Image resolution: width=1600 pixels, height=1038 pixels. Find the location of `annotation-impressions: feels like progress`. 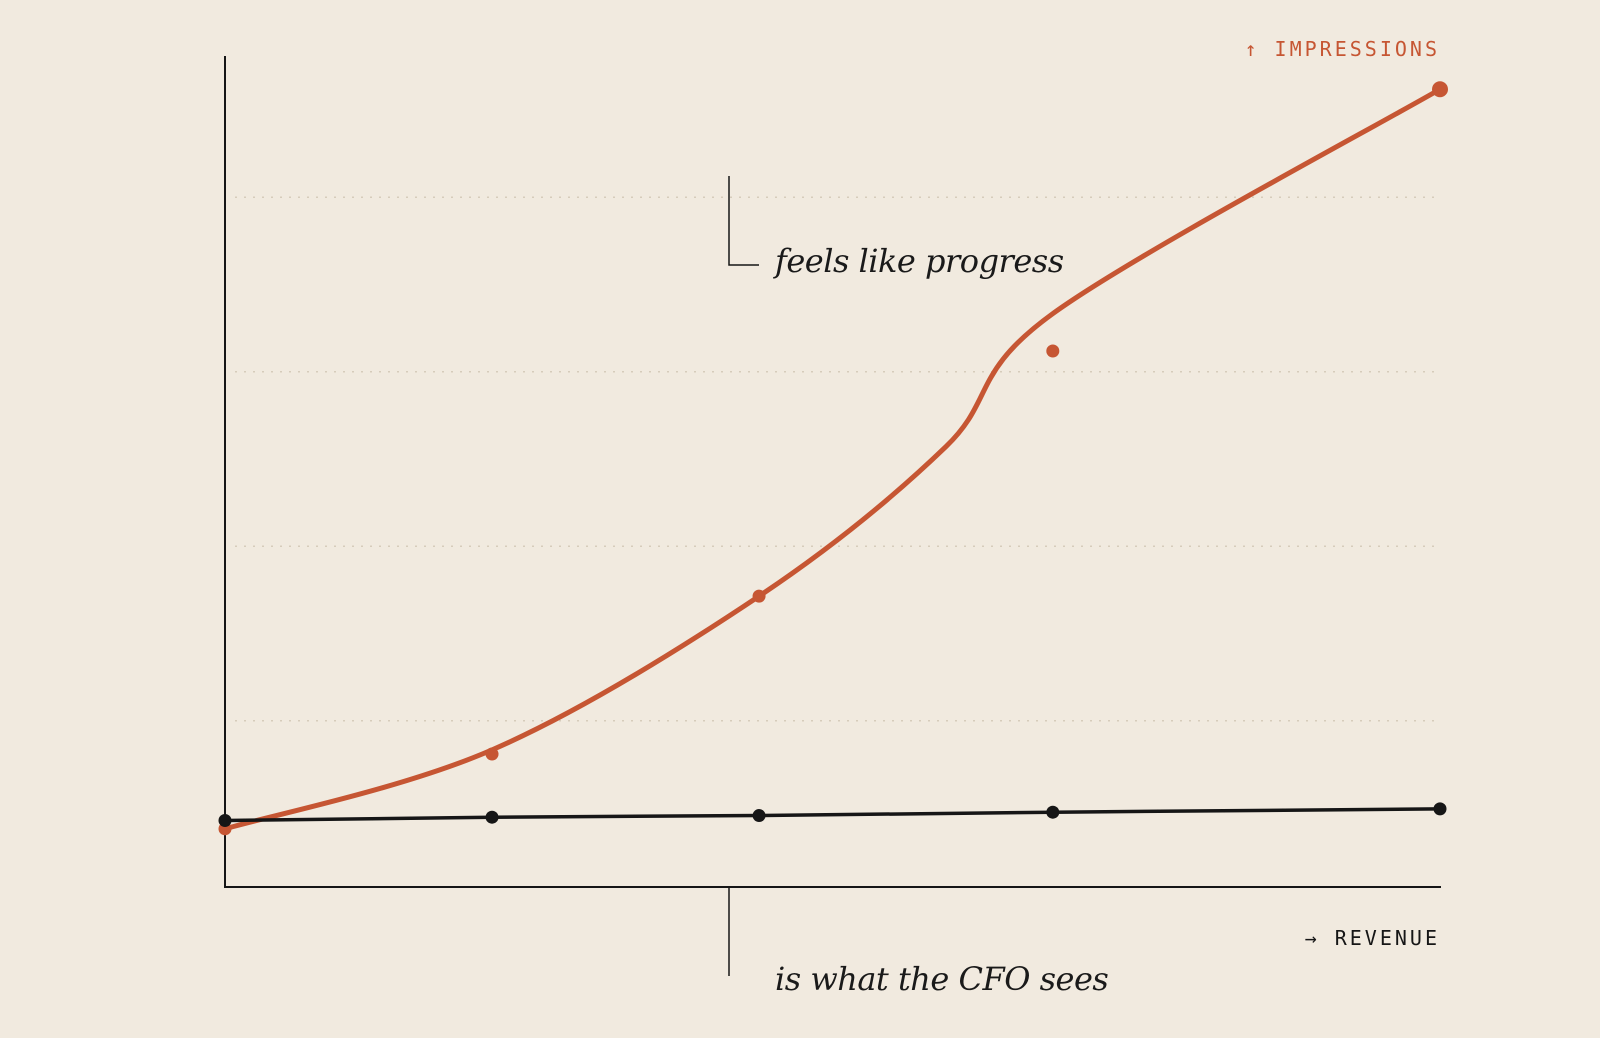

annotation-impressions: feels like progress is located at coordinates (918, 261).